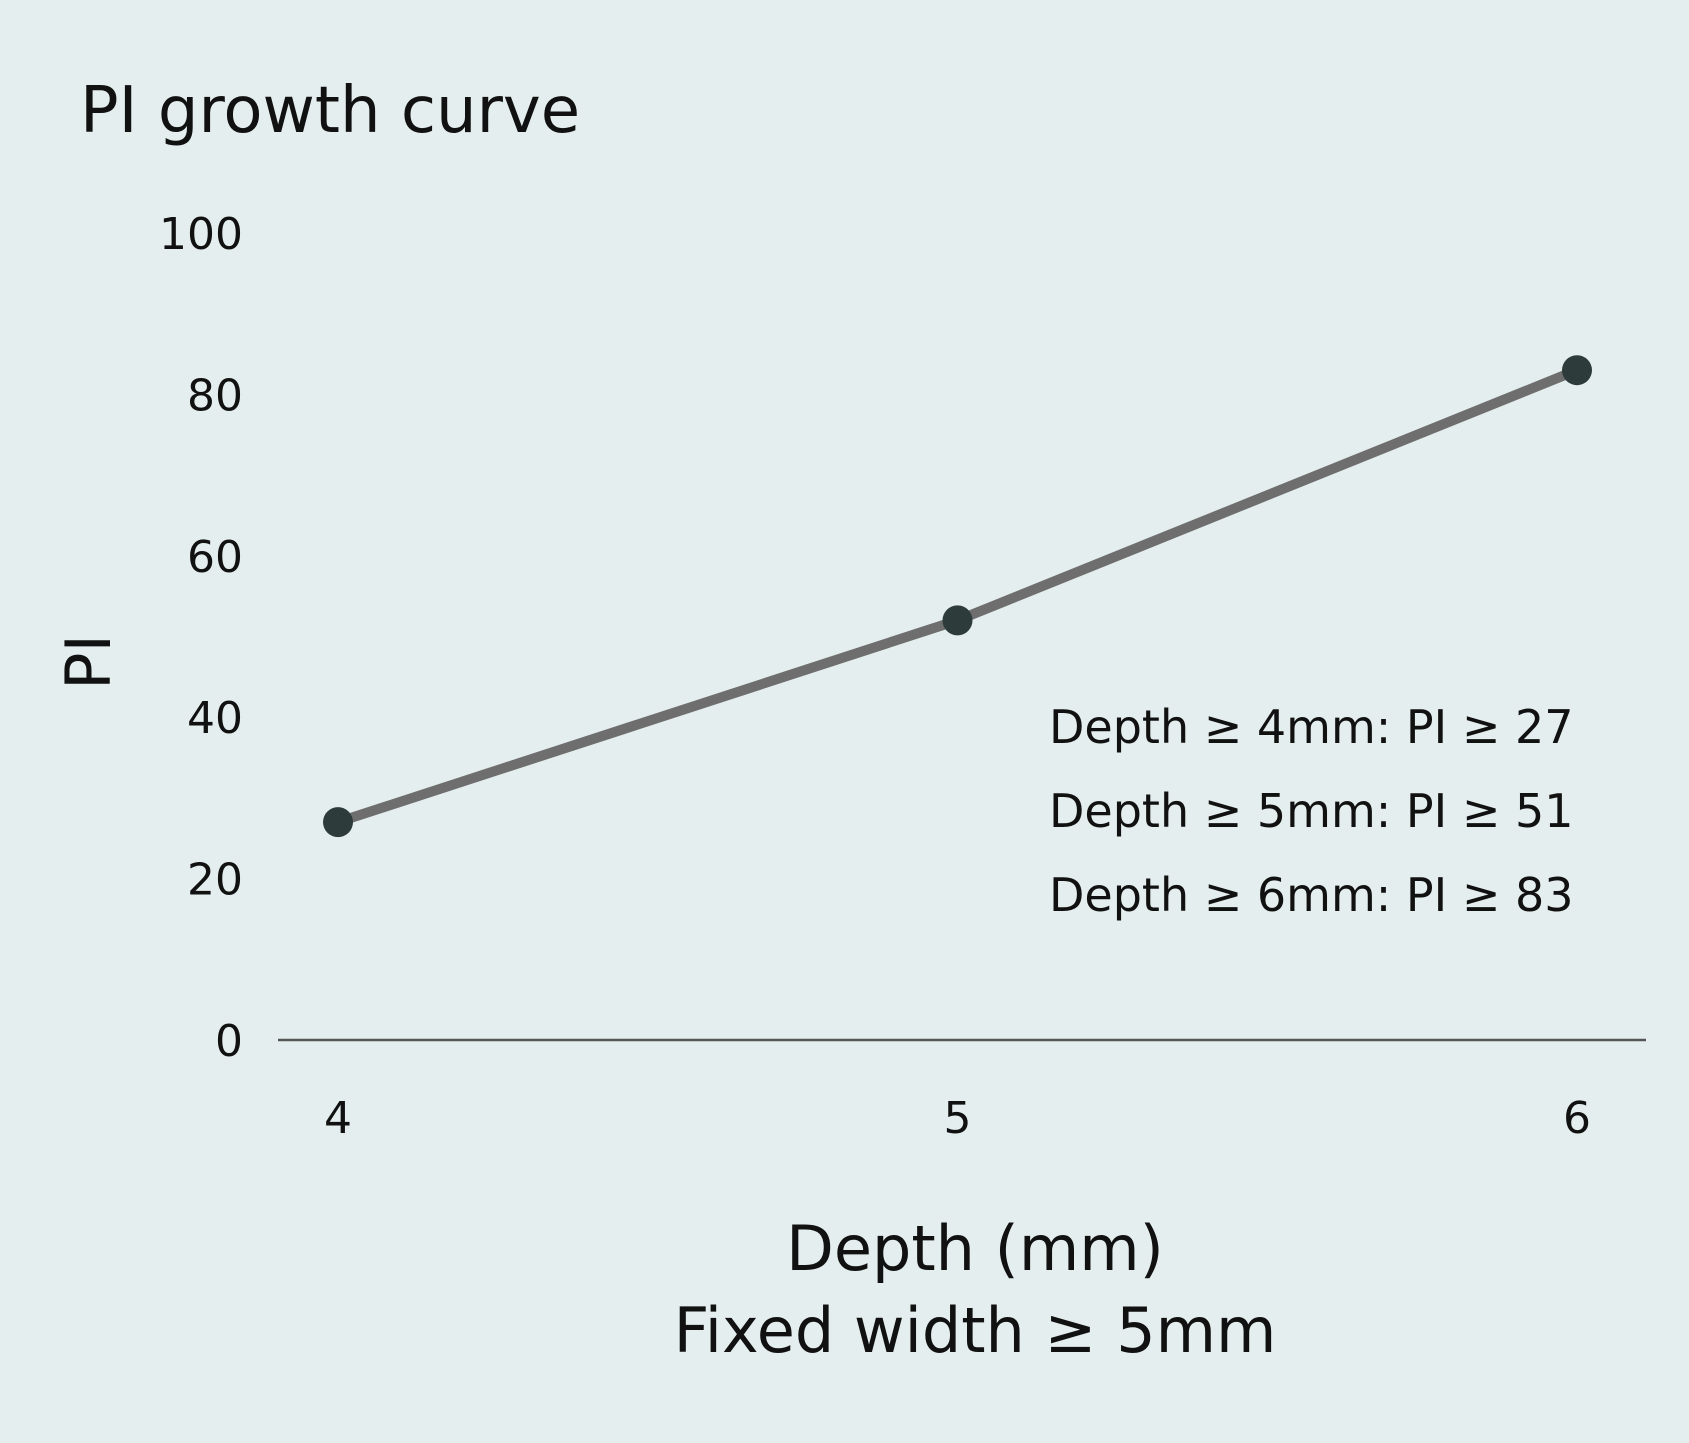  I want to click on x-tick-label: 5, so click(958, 1118).